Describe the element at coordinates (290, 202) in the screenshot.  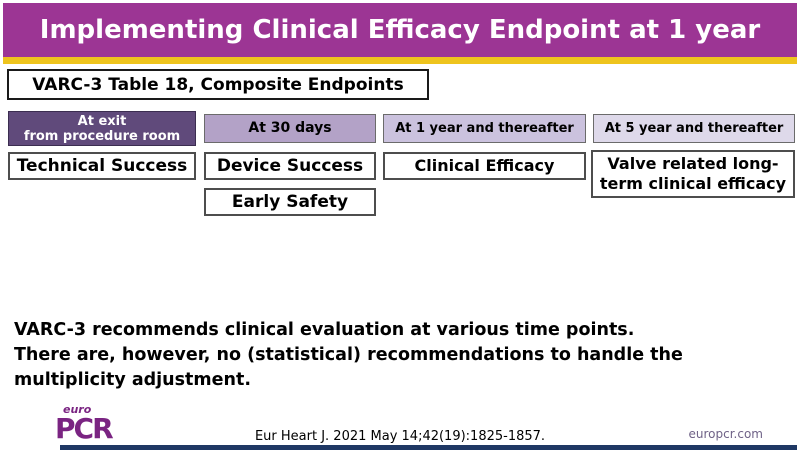
I see `endpoint-early-safety: Early Safety` at that location.